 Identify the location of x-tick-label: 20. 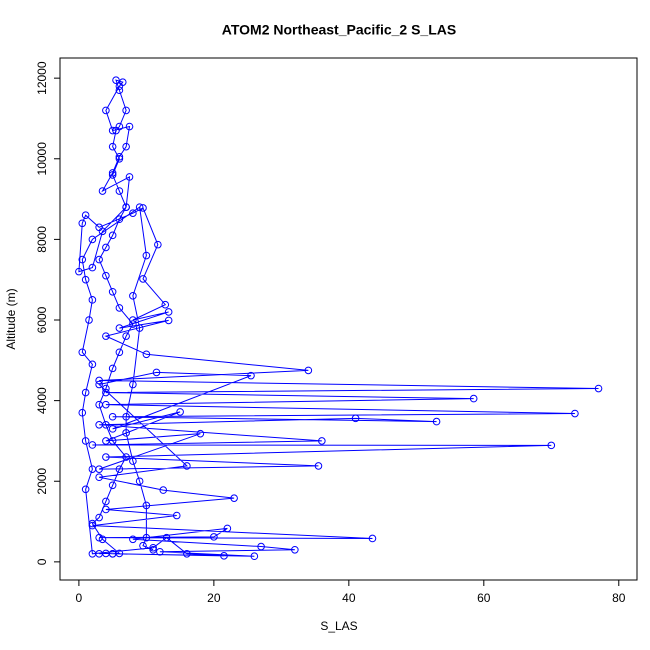
(214, 598).